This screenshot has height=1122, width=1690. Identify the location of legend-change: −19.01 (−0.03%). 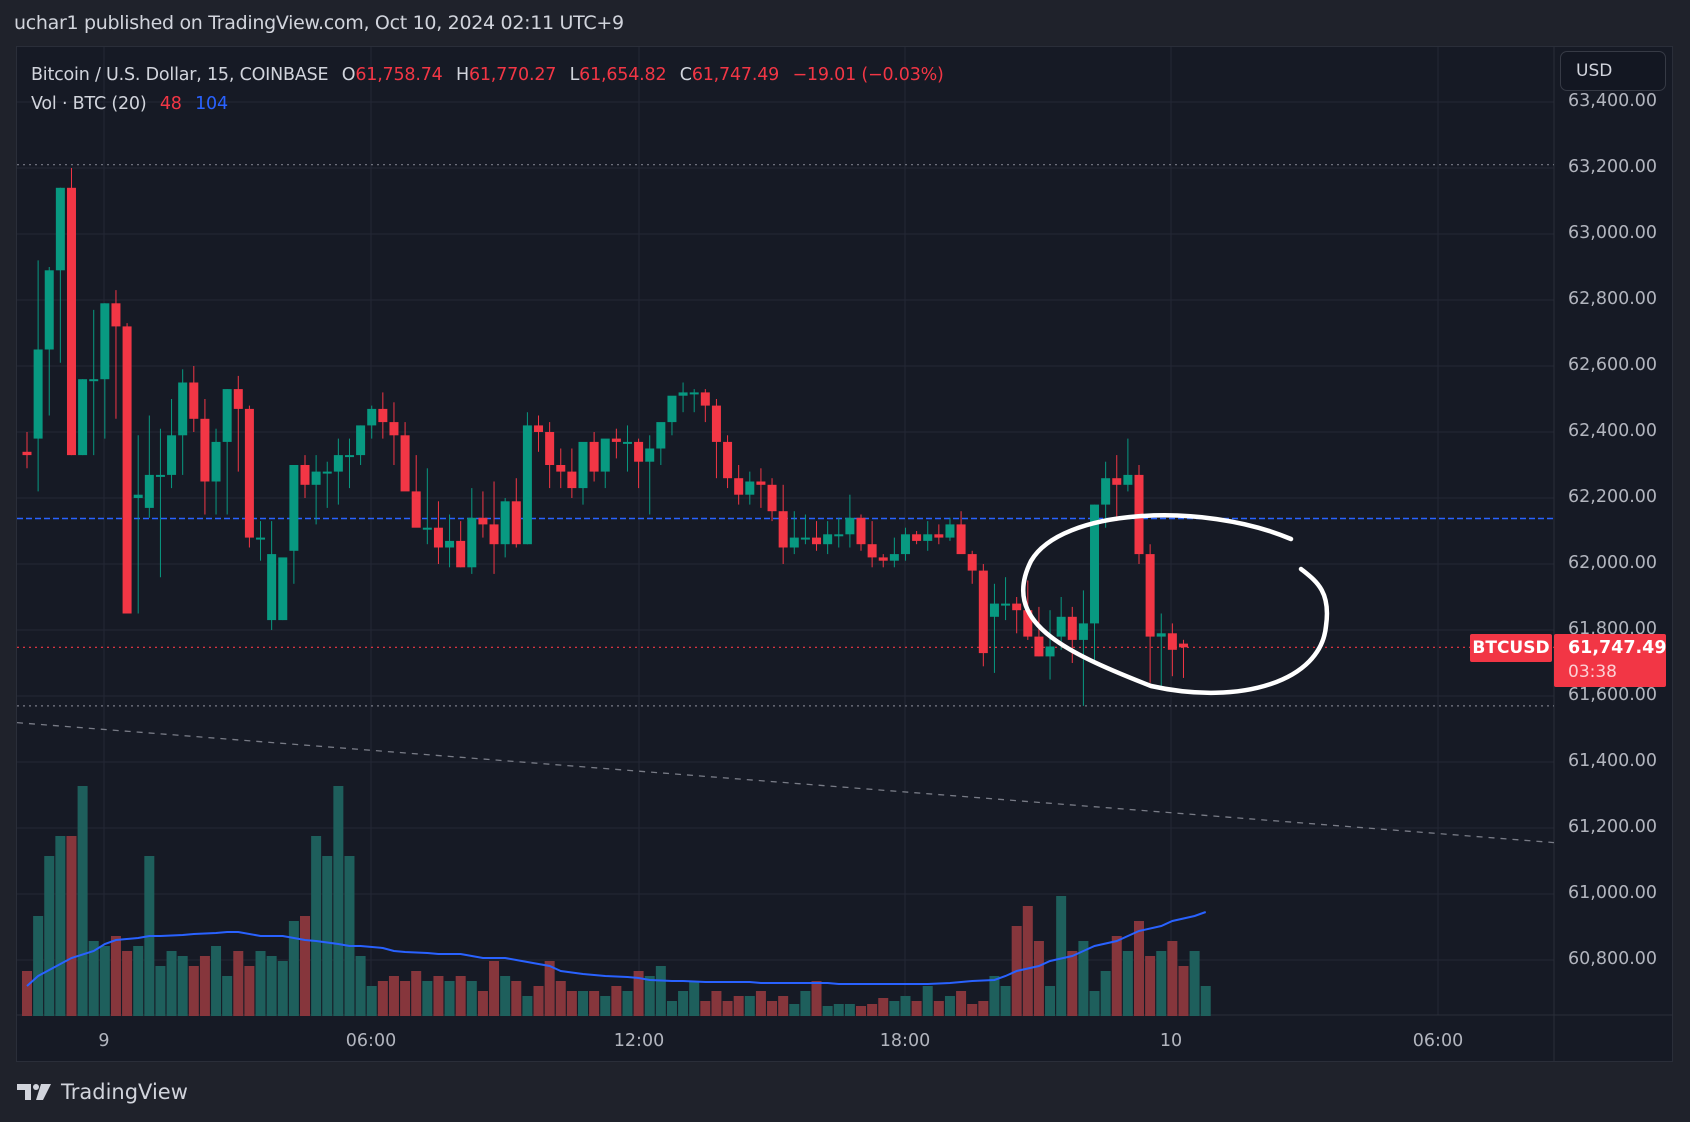
(868, 75).